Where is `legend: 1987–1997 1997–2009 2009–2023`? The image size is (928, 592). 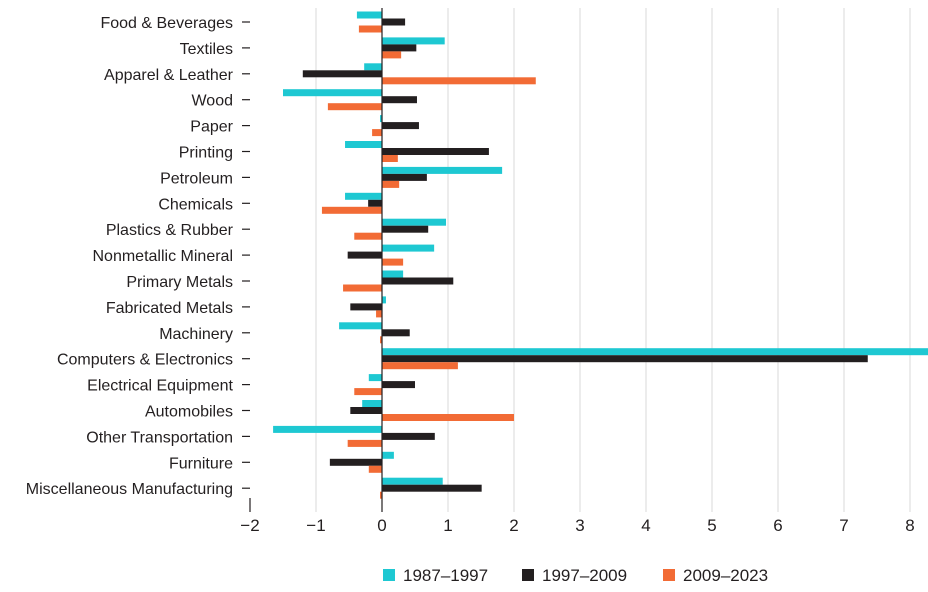
legend: 1987–1997 1997–2009 2009–2023 is located at coordinates (575, 575).